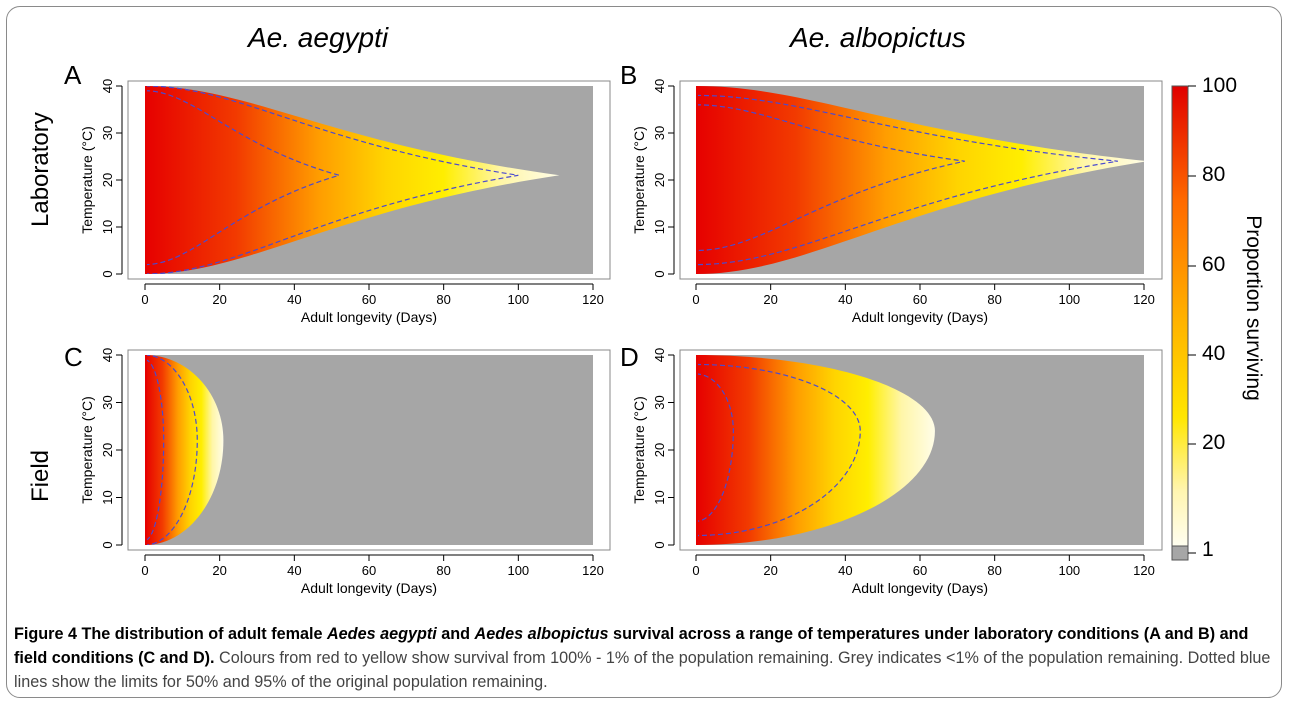 The height and width of the screenshot is (703, 1290). What do you see at coordinates (659, 86) in the screenshot?
I see `y-tick-label-b: 40` at bounding box center [659, 86].